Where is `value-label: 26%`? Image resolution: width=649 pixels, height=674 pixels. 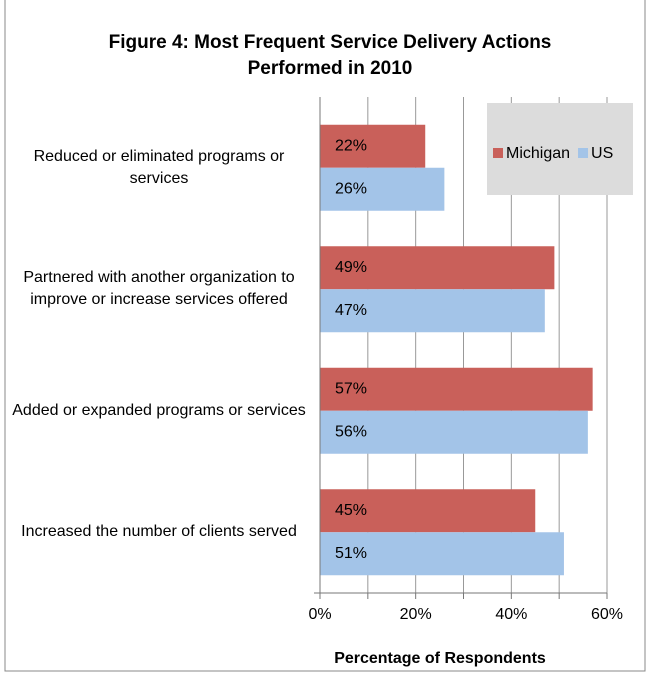
value-label: 26% is located at coordinates (351, 188).